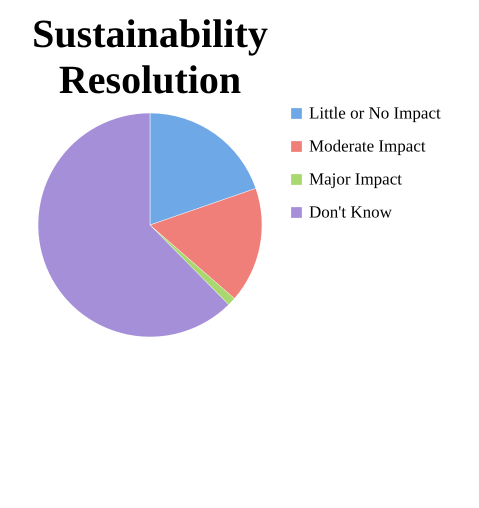 The image size is (479, 508). I want to click on legend-label: Don't Know, so click(351, 212).